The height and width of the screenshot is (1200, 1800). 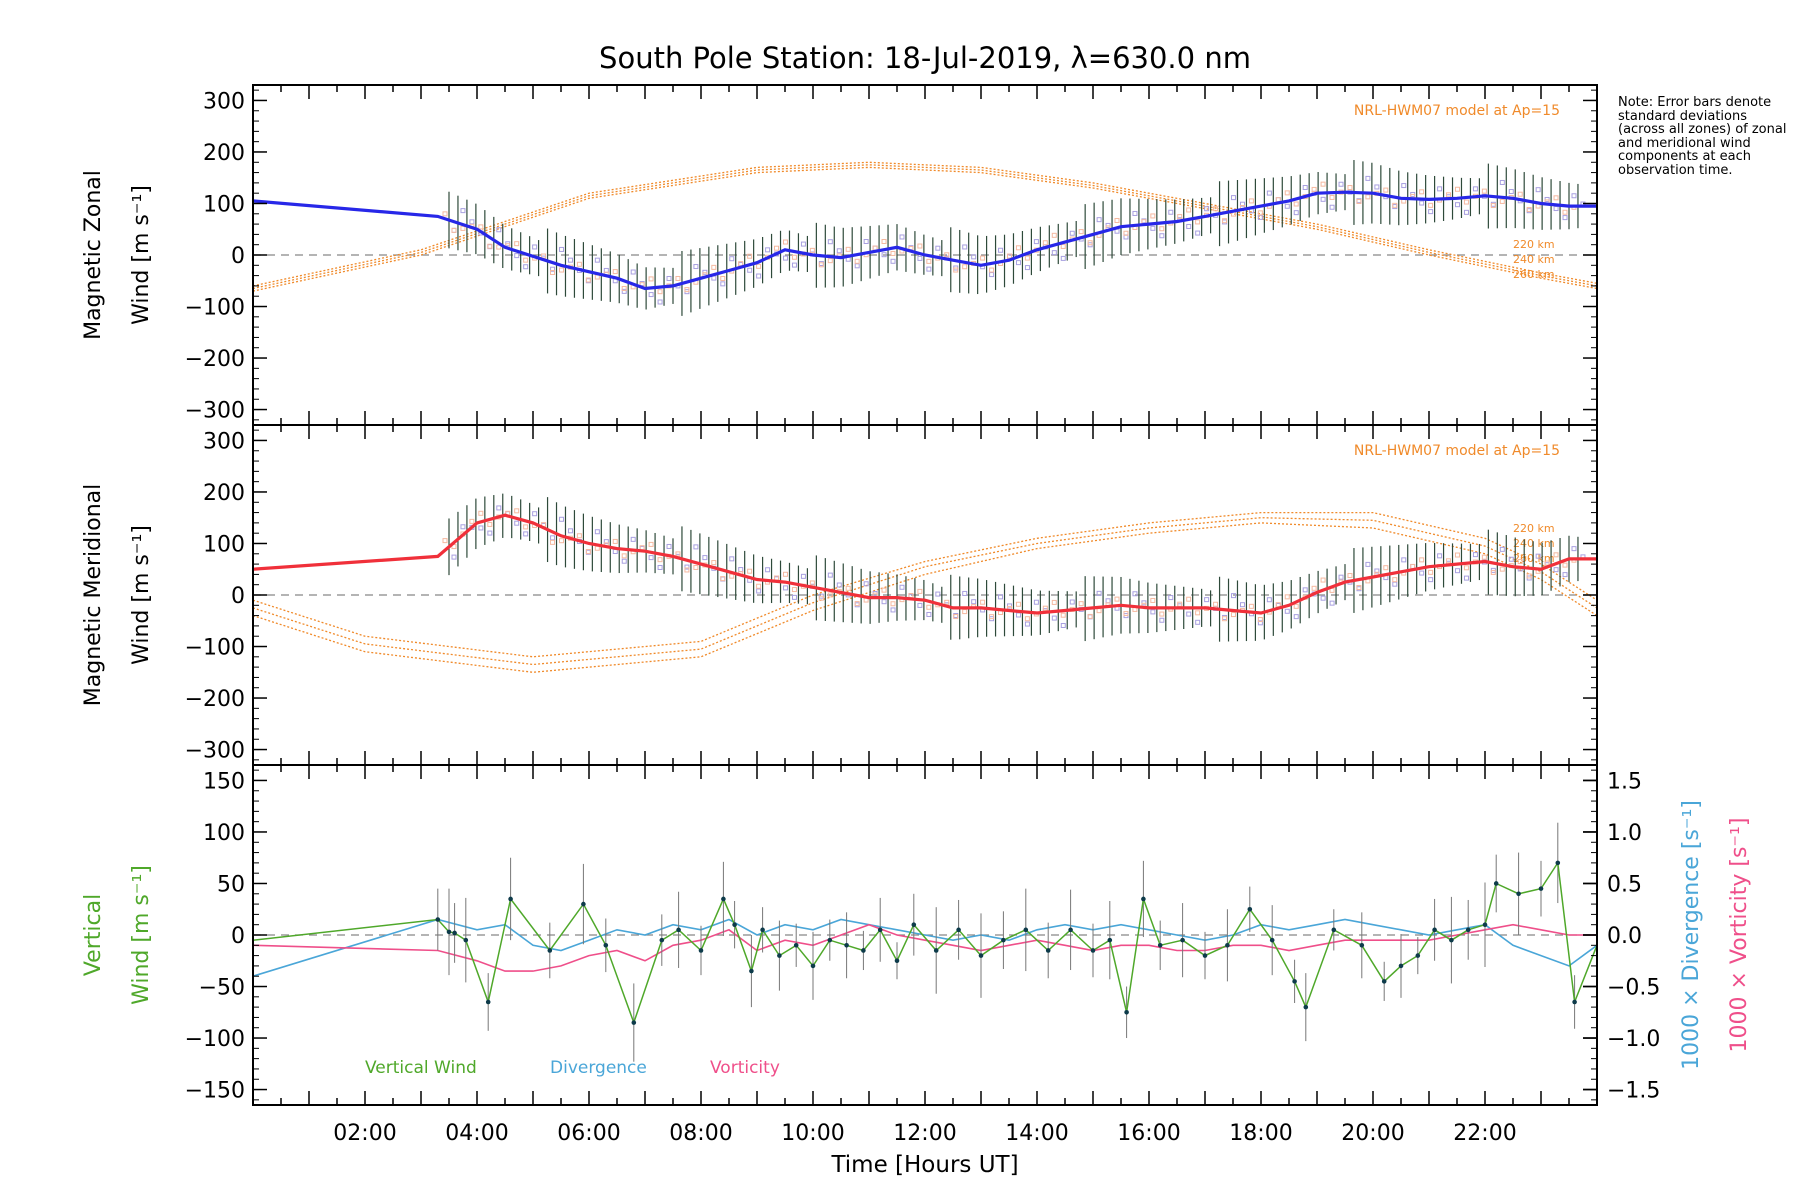 I want to click on x-tick-label: 02:00, so click(x=364, y=1133).